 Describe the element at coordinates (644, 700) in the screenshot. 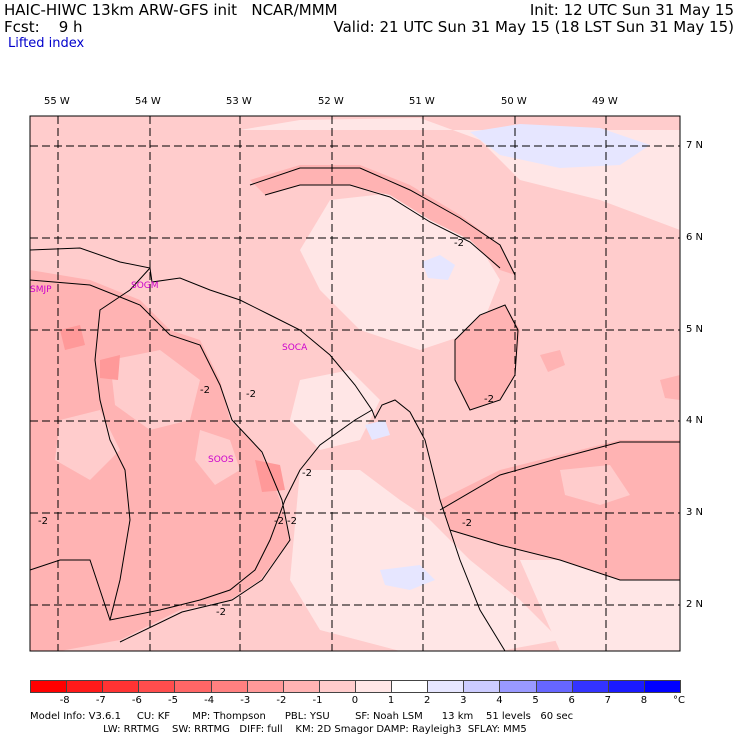

I see `colorbar-tick-label: 8` at that location.